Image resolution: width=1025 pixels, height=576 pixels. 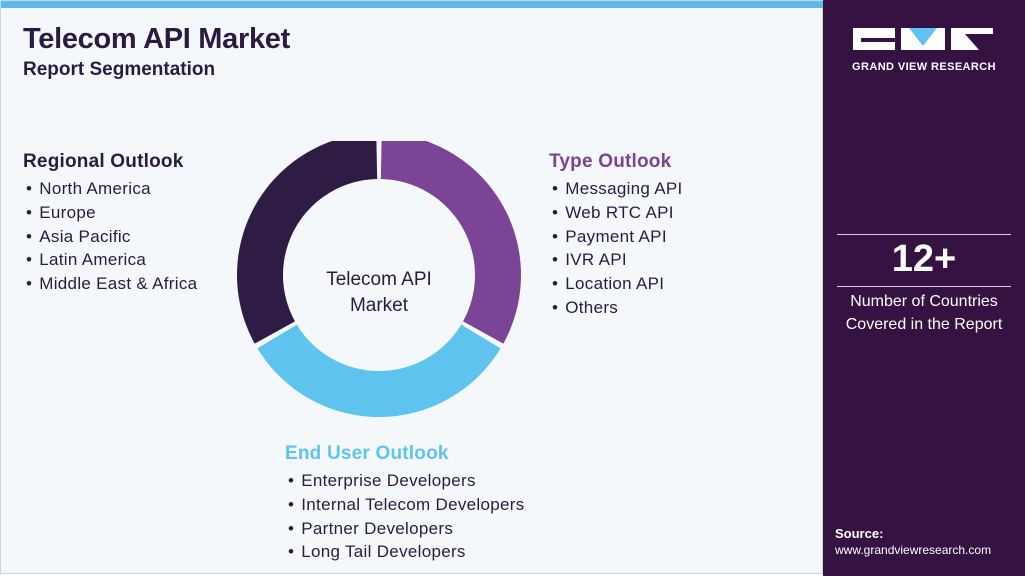 What do you see at coordinates (379, 370) in the screenshot?
I see `donut-slice-end-user-outlook` at bounding box center [379, 370].